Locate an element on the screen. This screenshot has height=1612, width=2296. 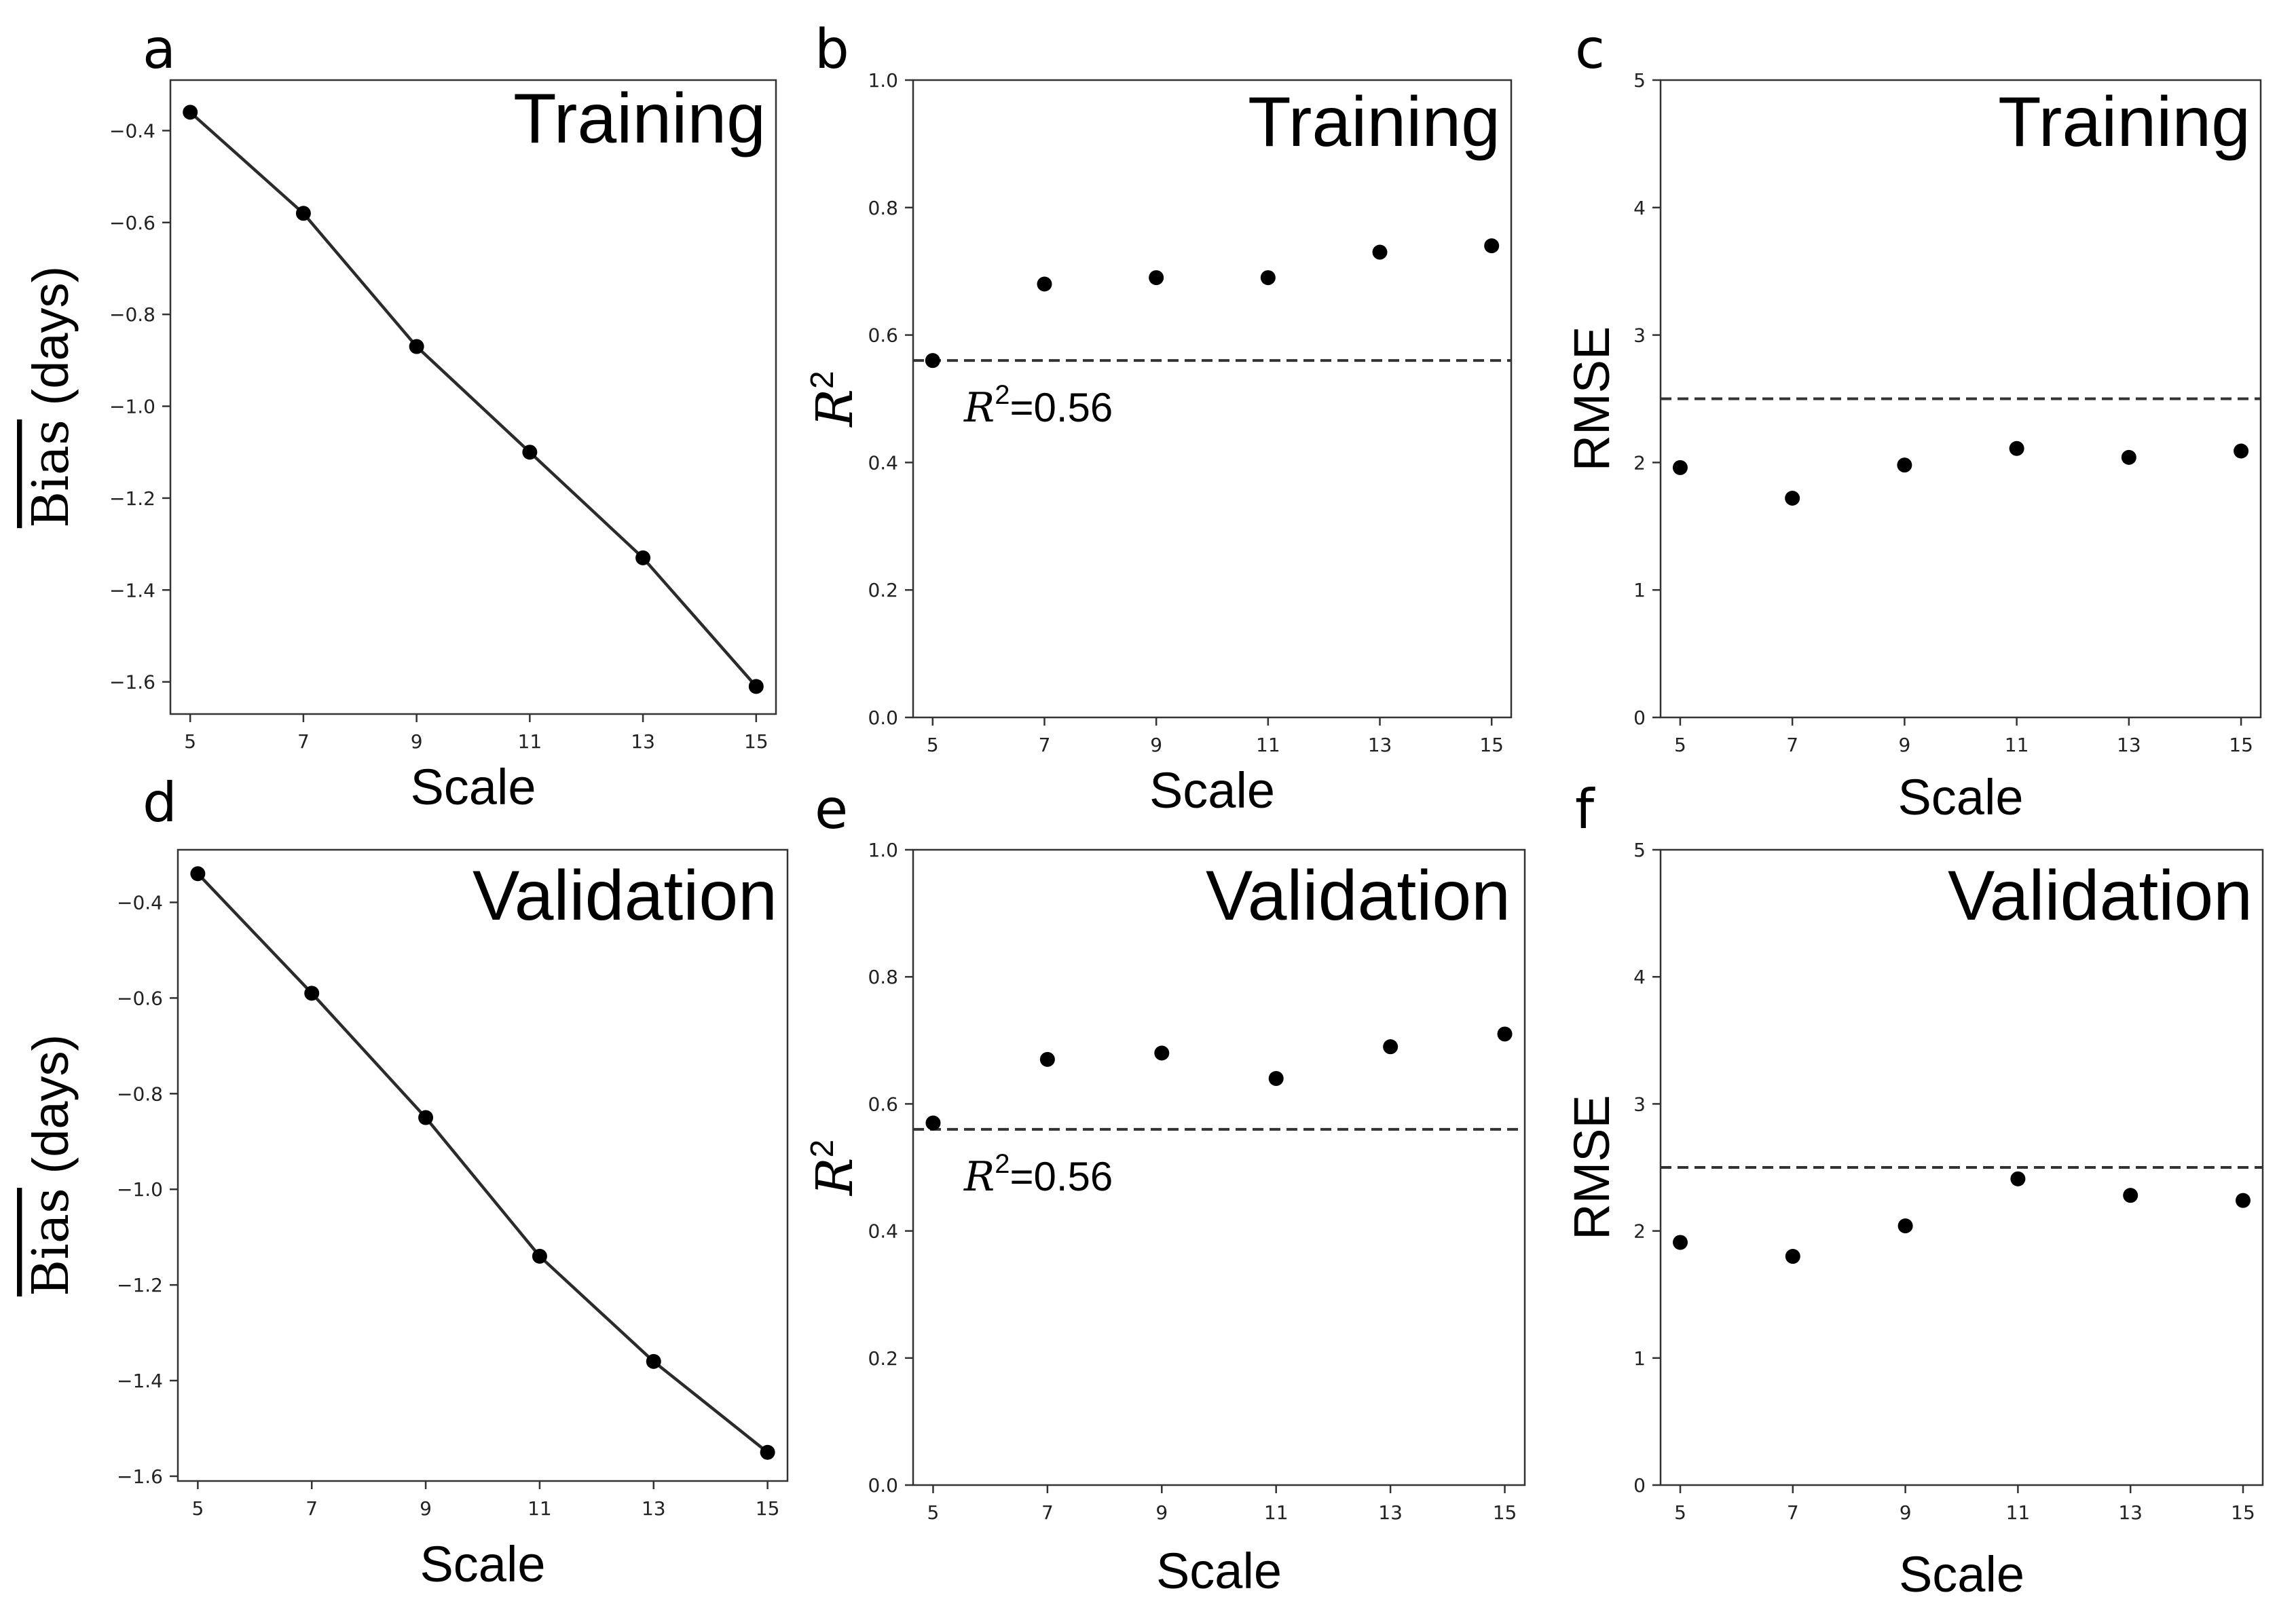
panel-letter: a is located at coordinates (159, 50).